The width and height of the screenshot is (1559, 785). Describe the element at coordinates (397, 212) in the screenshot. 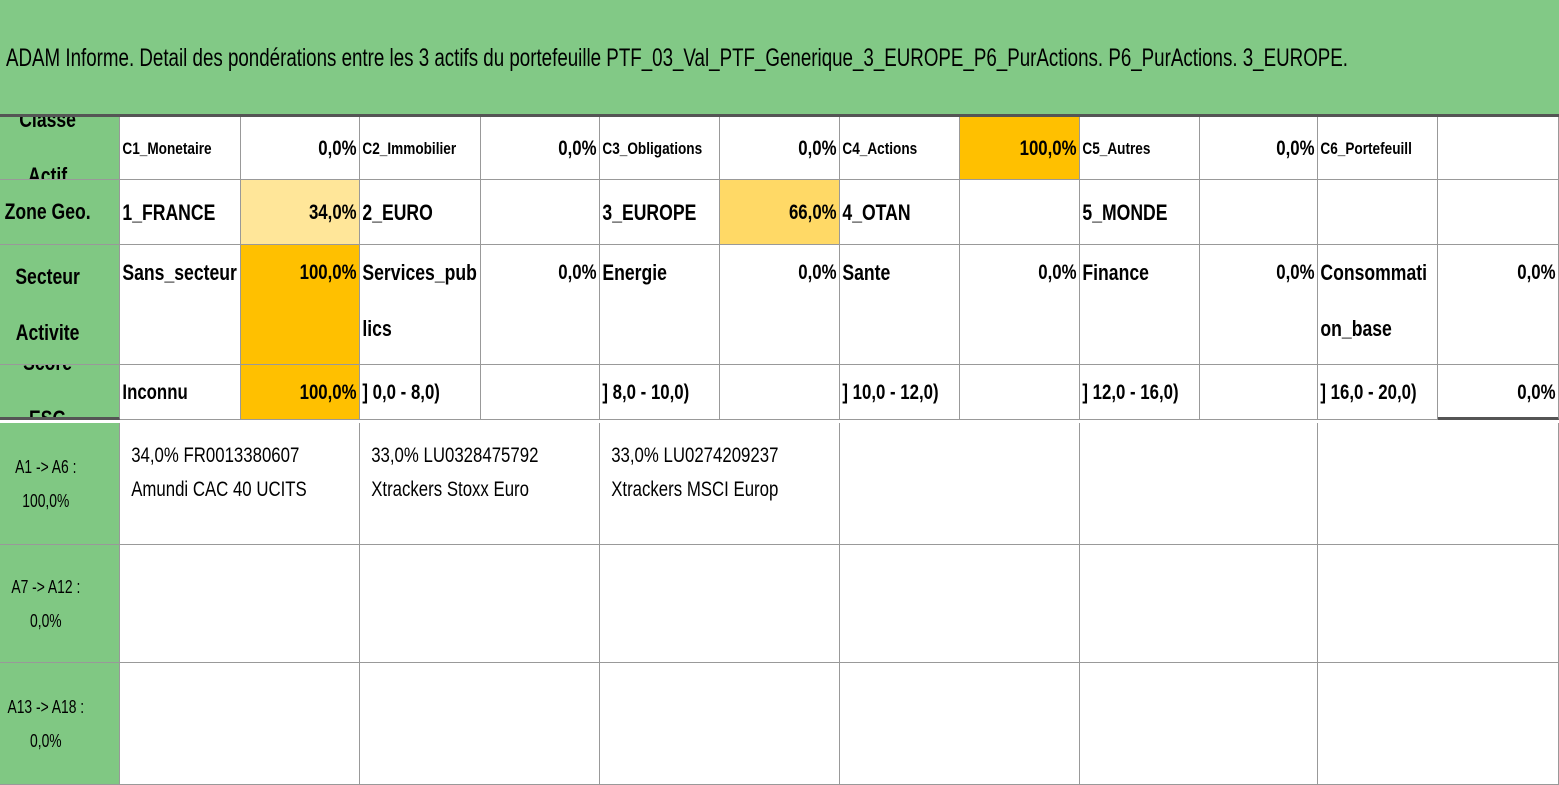

I see `label: 2_EURO` at that location.